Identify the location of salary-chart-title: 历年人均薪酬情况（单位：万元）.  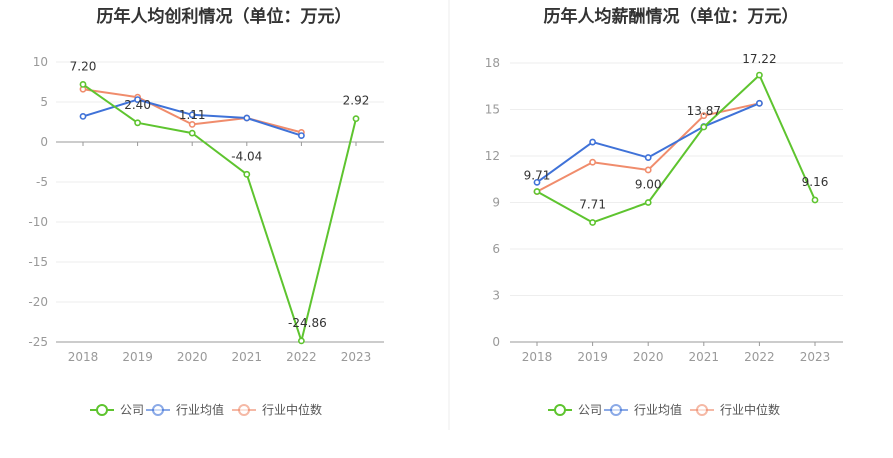
(671, 16).